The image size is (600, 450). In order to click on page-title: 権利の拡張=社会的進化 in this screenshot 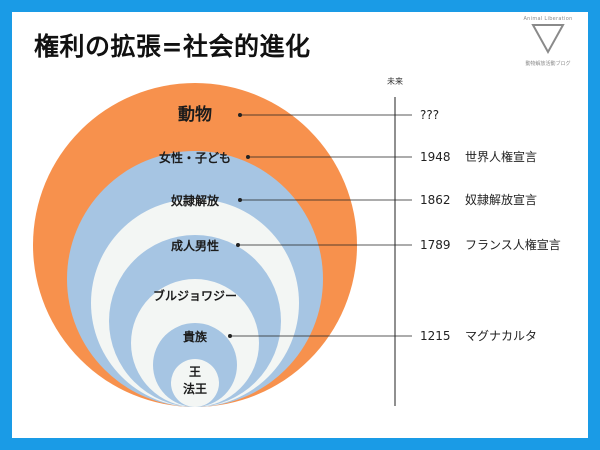, I will do `click(172, 46)`.